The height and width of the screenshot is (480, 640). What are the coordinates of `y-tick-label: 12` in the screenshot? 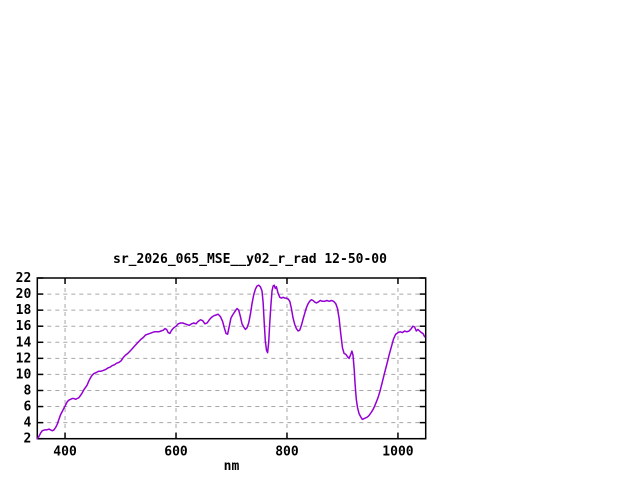 It's located at (24, 358).